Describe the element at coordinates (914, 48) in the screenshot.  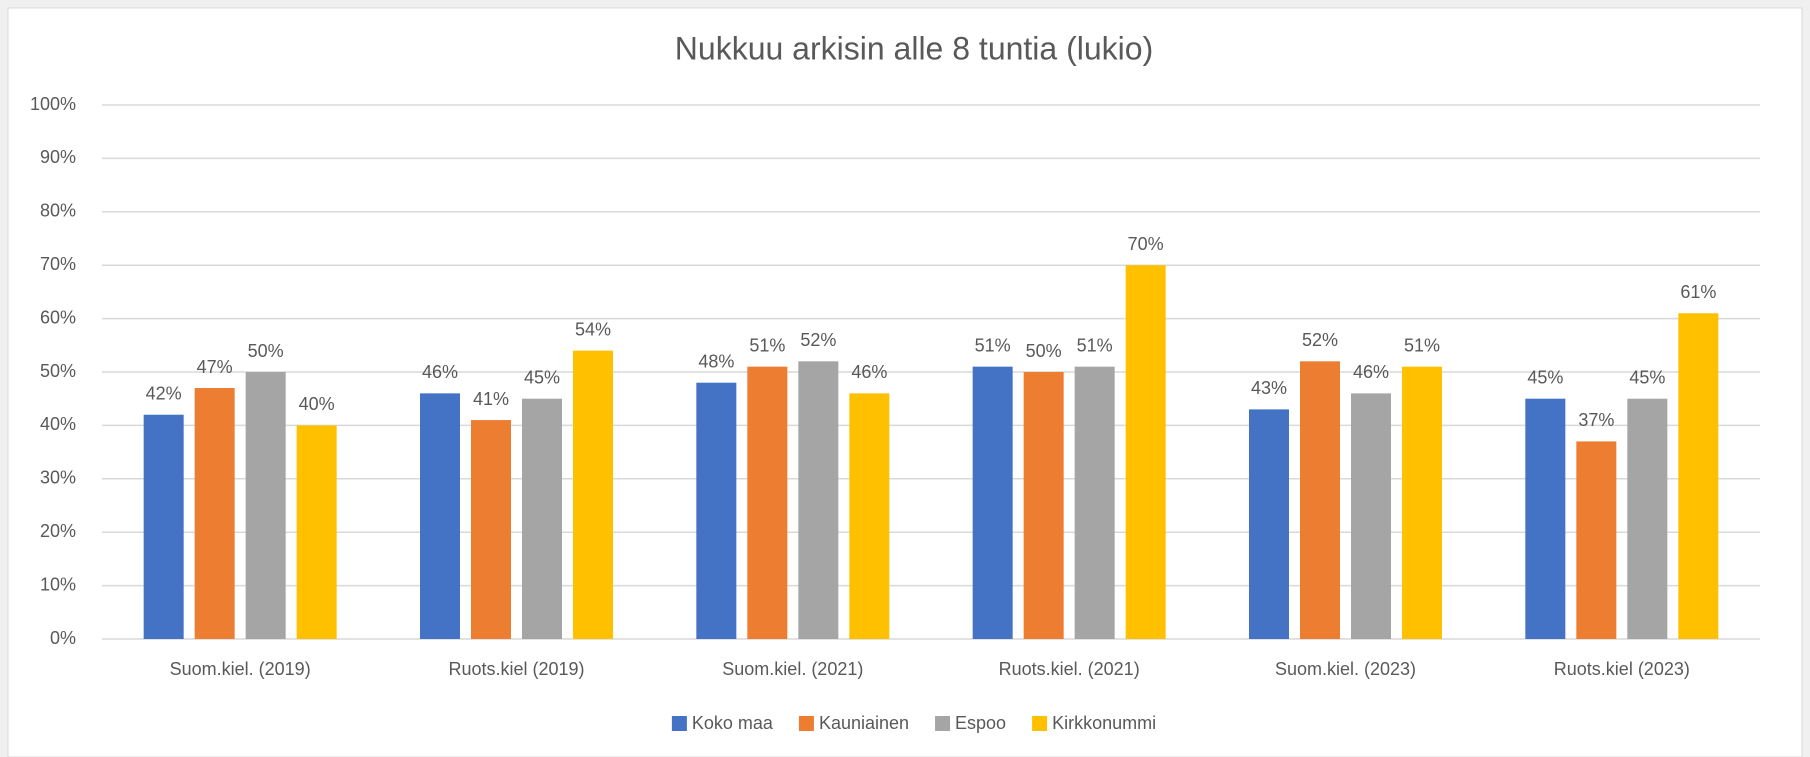
I see `chart-title: Nukkuu arkisin alle 8 tuntia (lukio)` at that location.